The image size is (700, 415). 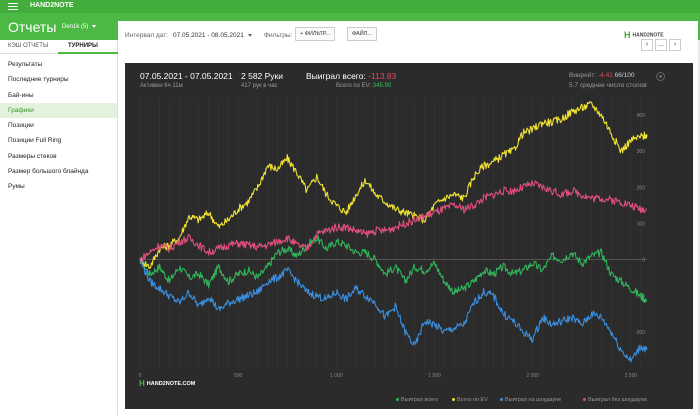 What do you see at coordinates (640, 333) in the screenshot?
I see `y-tick-label: -200` at bounding box center [640, 333].